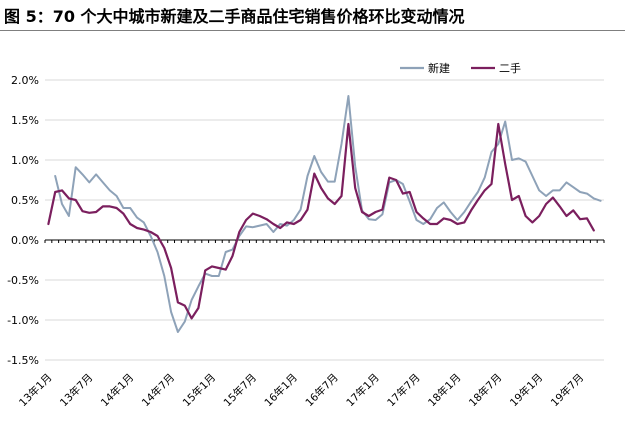  What do you see at coordinates (444, 390) in the screenshot?
I see `x-tick-label: 18年1月` at bounding box center [444, 390].